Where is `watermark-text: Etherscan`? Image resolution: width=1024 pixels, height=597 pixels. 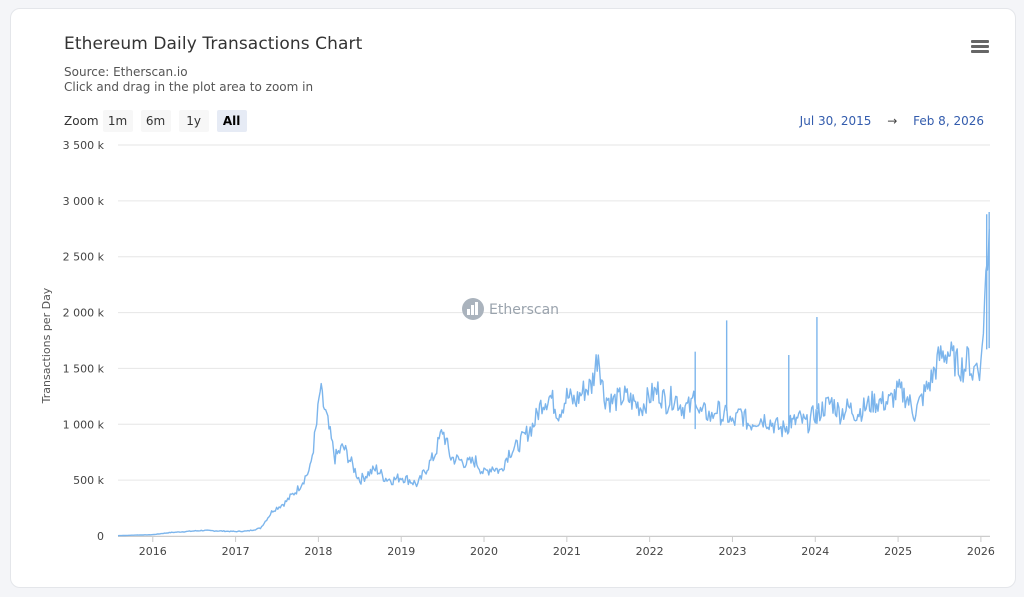 watermark-text: Etherscan is located at coordinates (524, 310).